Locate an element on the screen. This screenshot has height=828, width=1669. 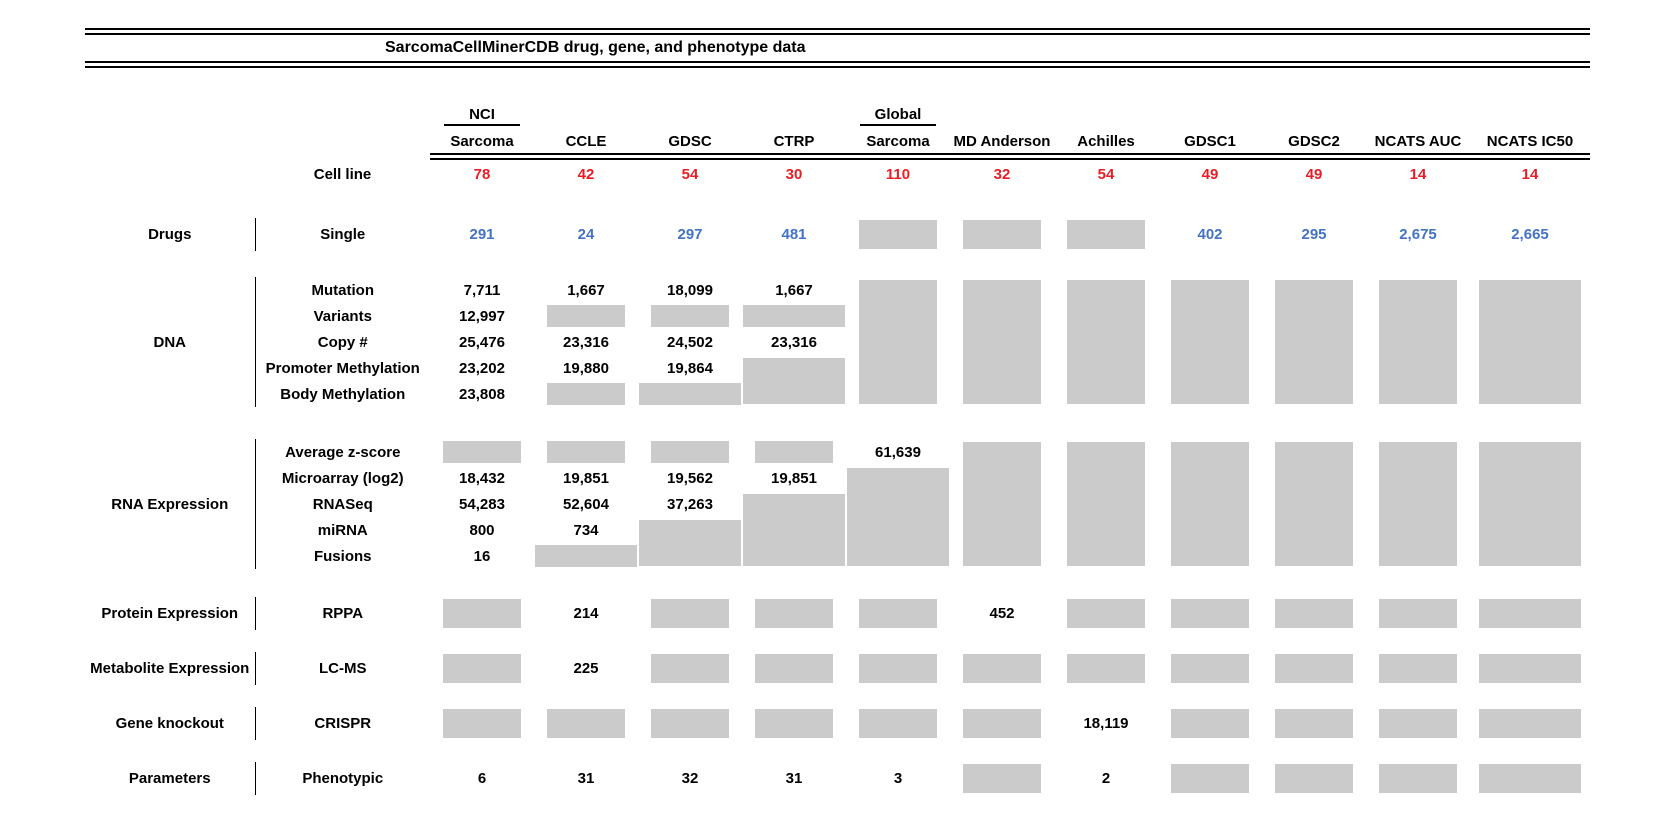
column-header: NCATS IC50 is located at coordinates (1530, 141).